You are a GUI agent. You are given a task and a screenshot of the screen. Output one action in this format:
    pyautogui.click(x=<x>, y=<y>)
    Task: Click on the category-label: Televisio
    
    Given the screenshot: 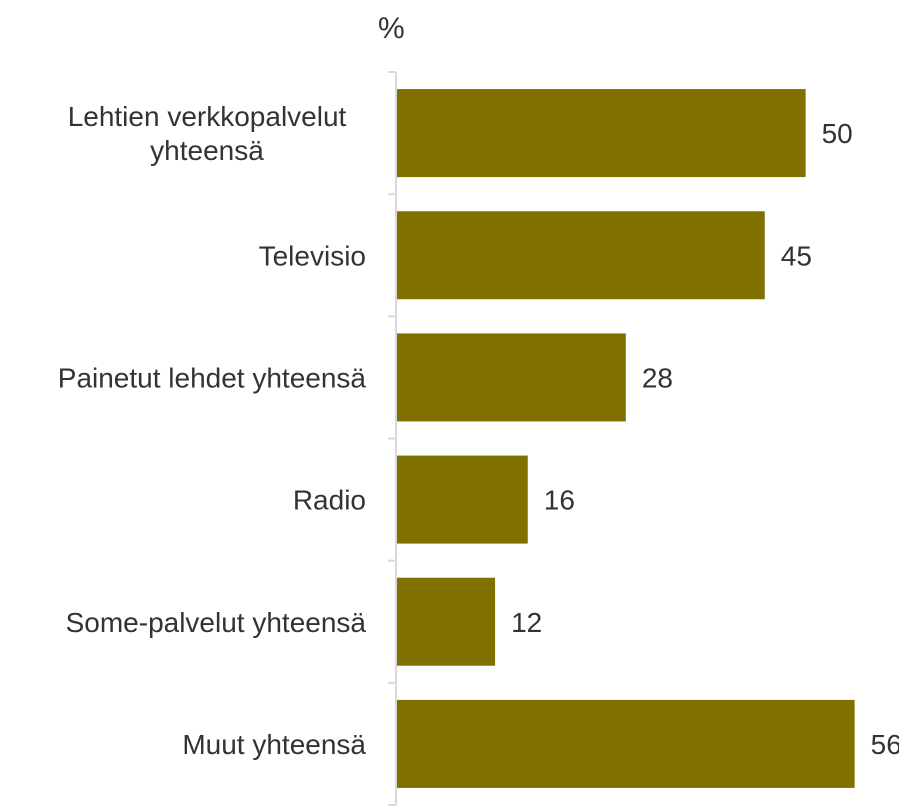 What is the action you would take?
    pyautogui.click(x=312, y=255)
    